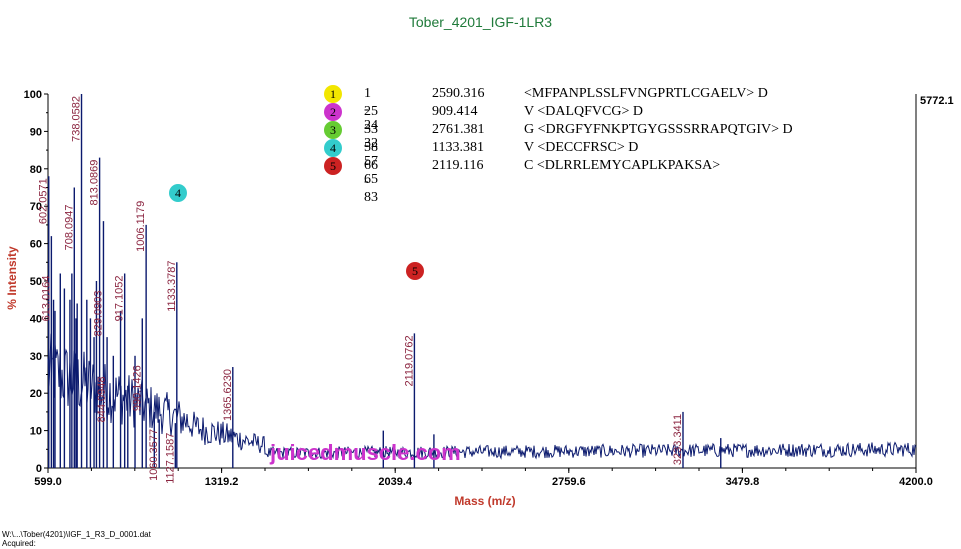 This screenshot has width=961, height=549. Describe the element at coordinates (569, 482) in the screenshot. I see `x-tick-label: 2759.6` at that location.